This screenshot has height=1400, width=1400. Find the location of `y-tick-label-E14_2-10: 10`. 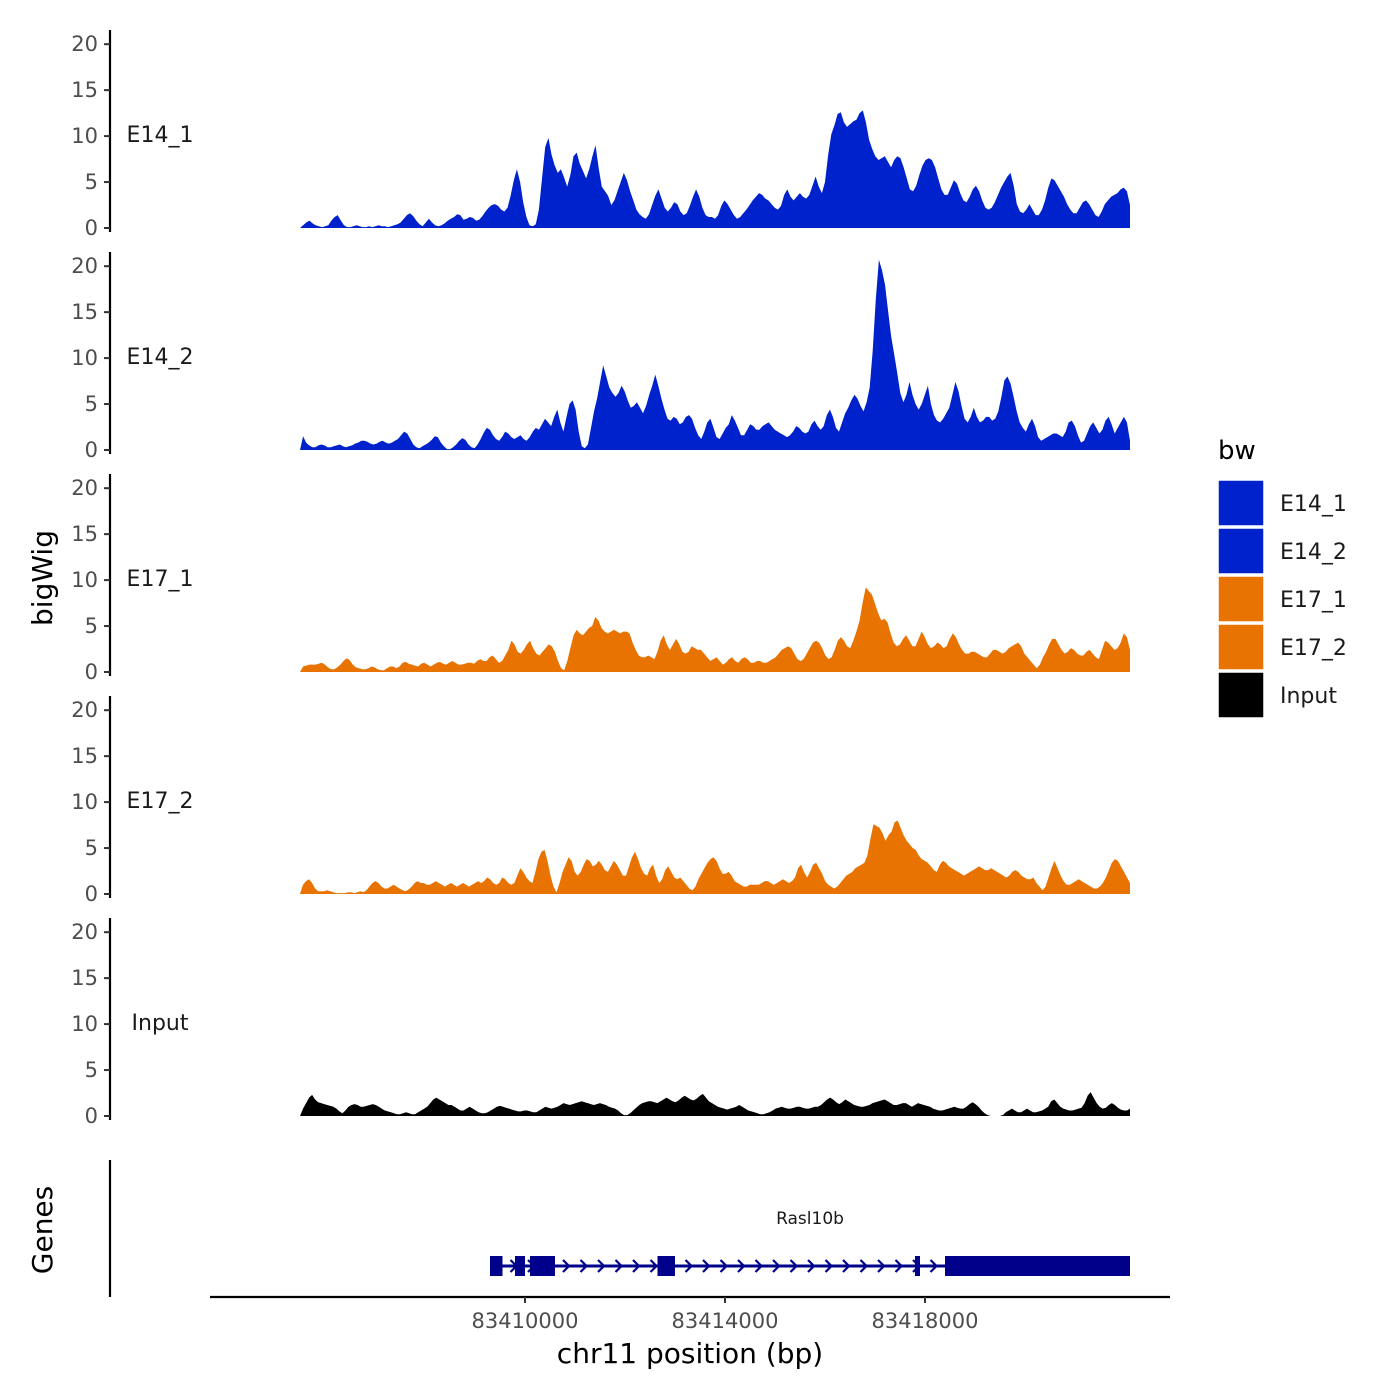

y-tick-label-E14_2-10: 10 is located at coordinates (84, 358).